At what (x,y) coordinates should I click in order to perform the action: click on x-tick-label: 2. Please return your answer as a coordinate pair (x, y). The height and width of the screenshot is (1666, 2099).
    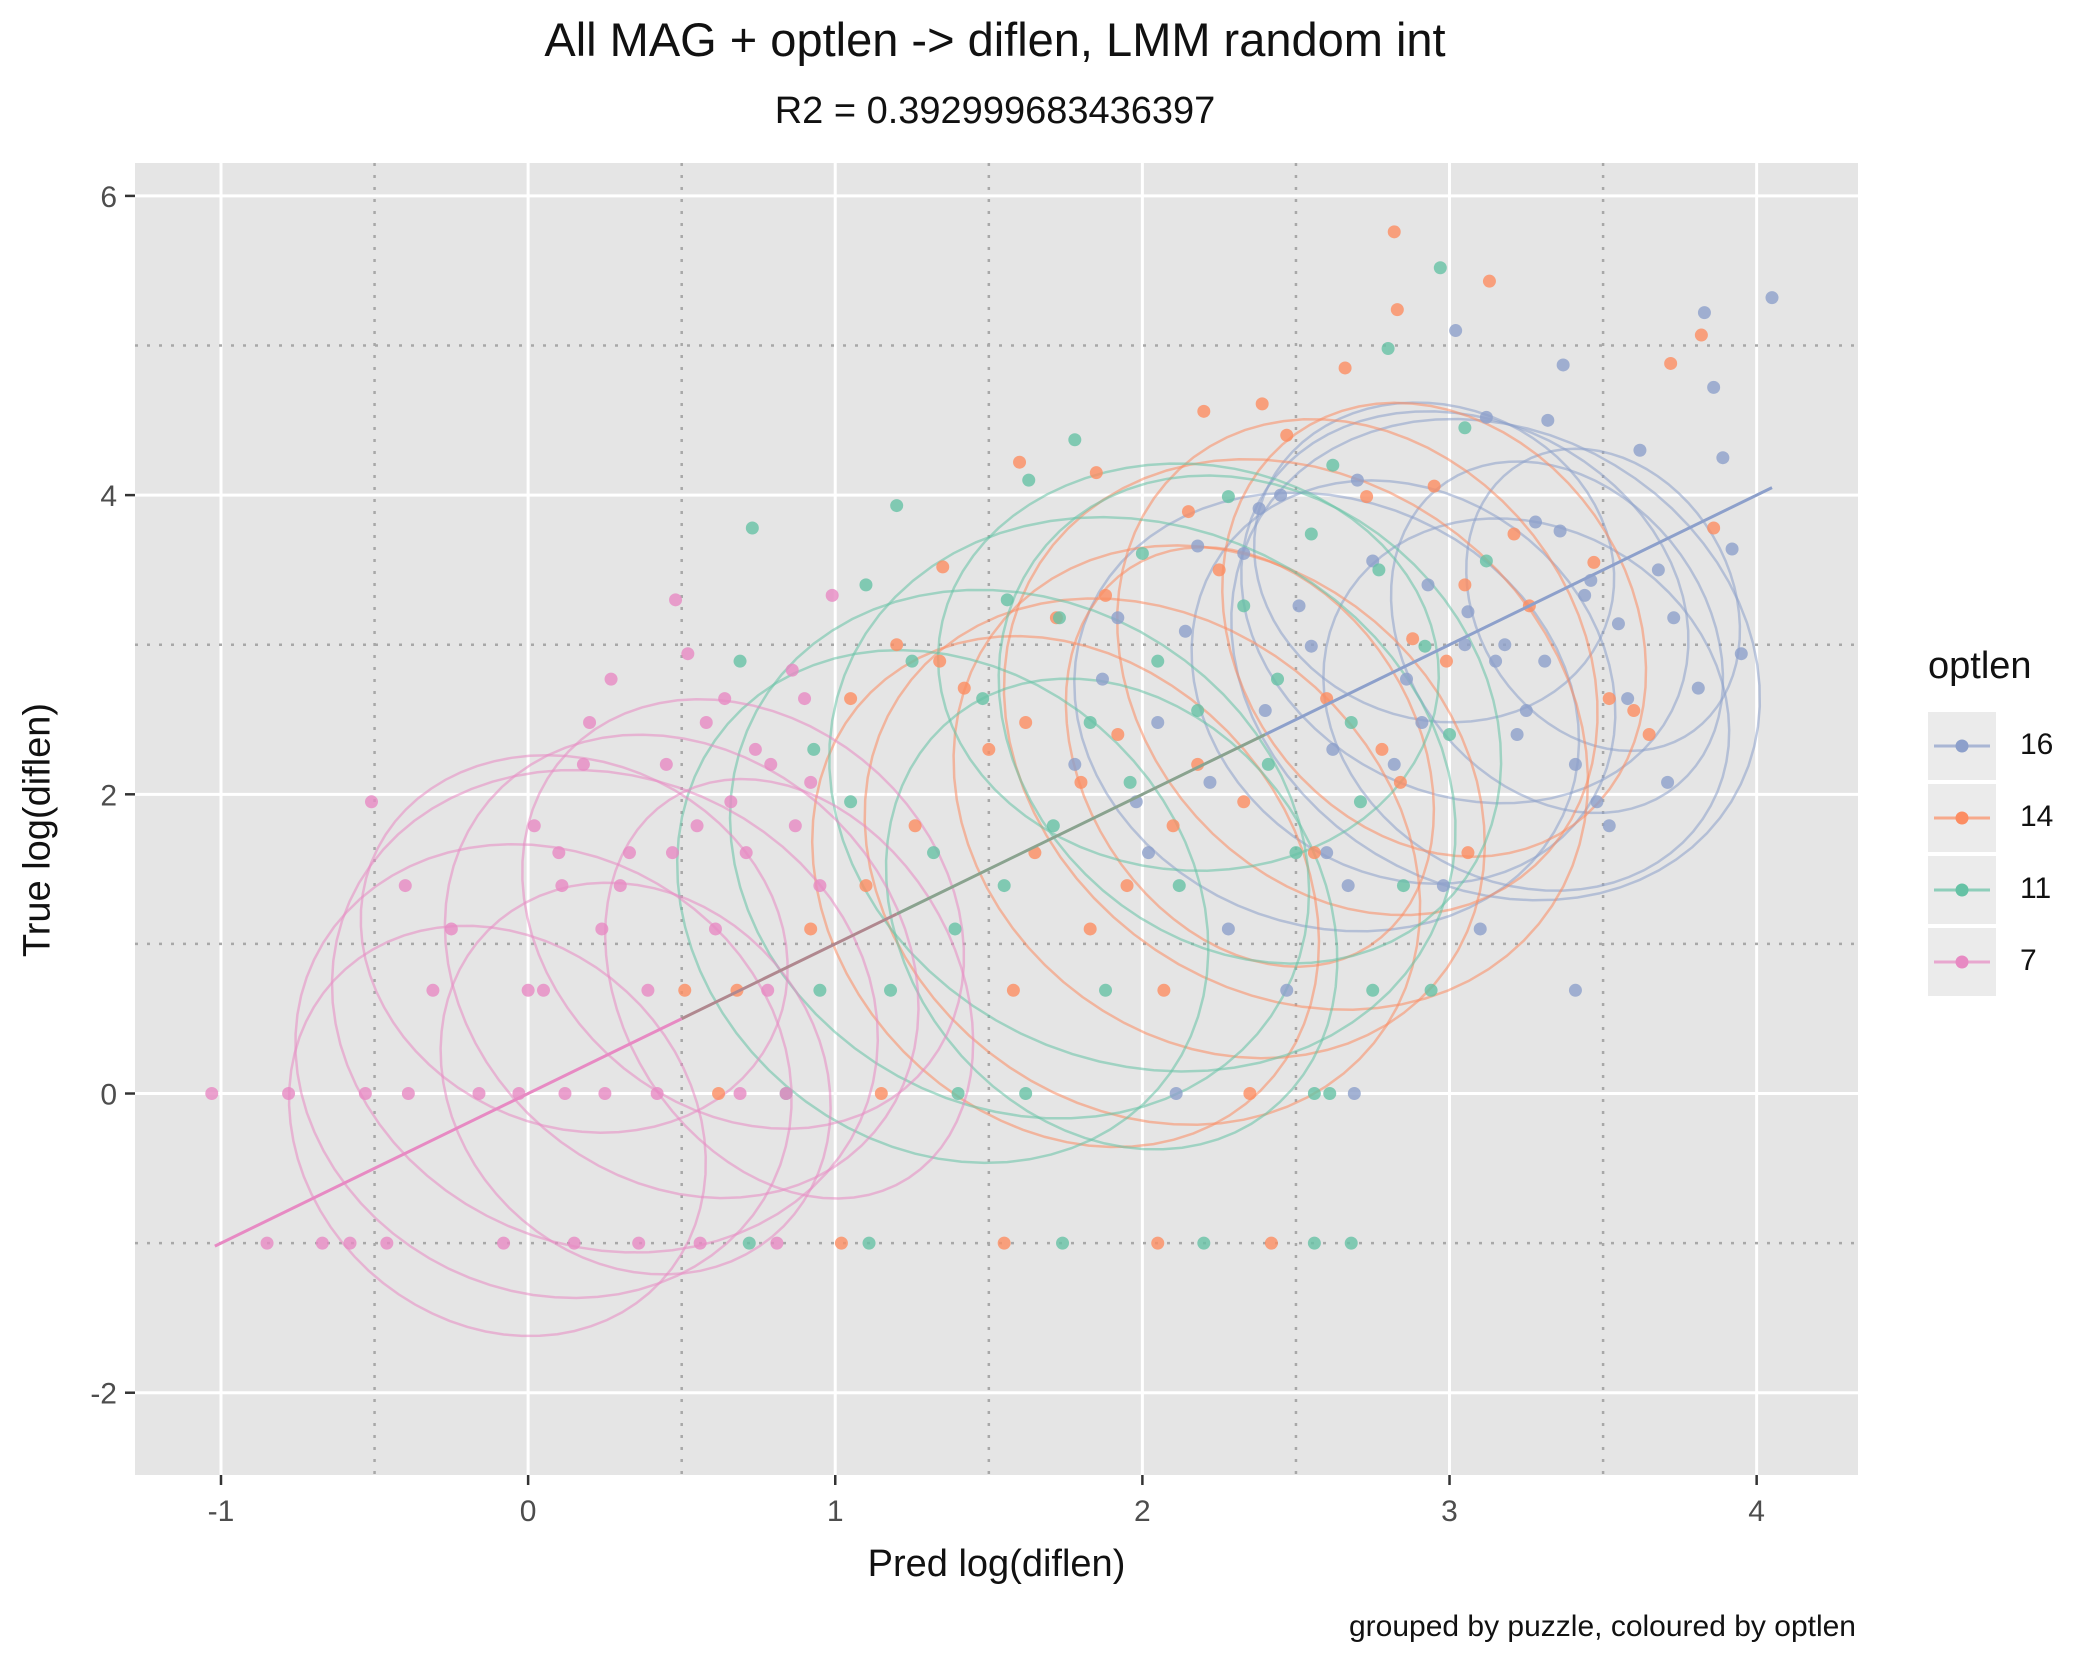
    Looking at the image, I should click on (1142, 1511).